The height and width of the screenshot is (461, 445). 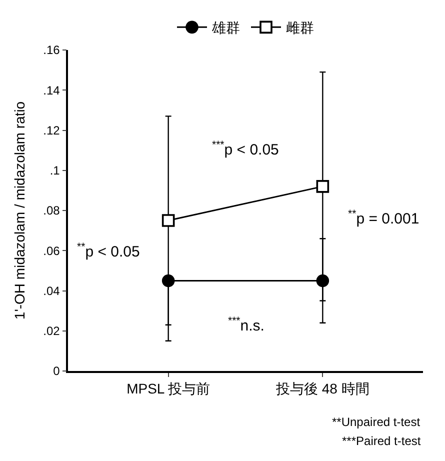 I want to click on y-tick-label: .12, so click(x=51, y=130).